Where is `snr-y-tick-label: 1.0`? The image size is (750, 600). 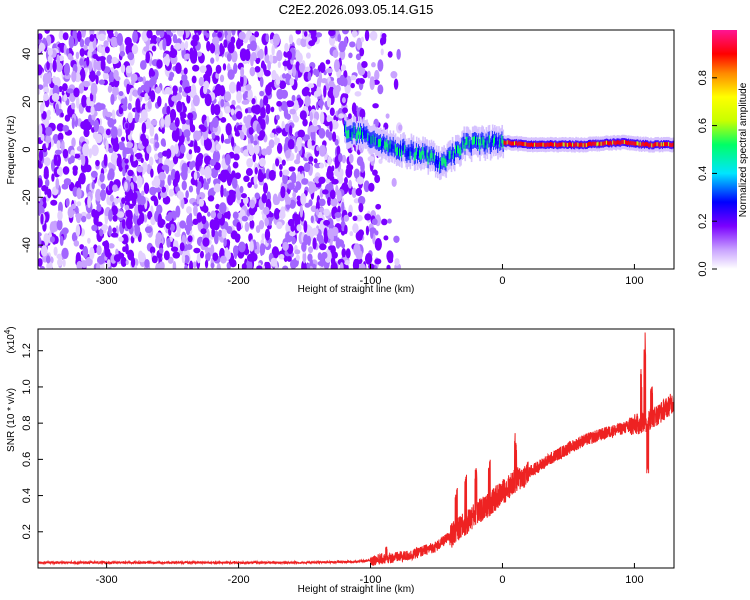
snr-y-tick-label: 1.0 is located at coordinates (27, 386).